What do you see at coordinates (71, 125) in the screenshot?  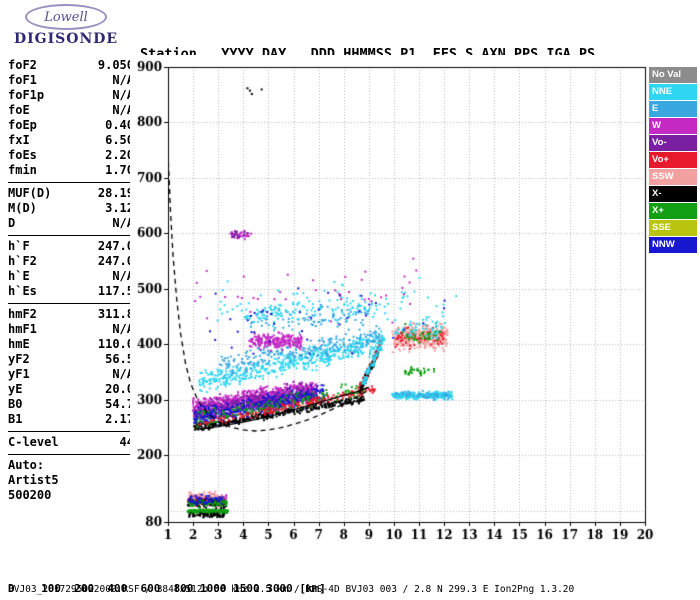 I see `parameter-row: foEp 0.40` at bounding box center [71, 125].